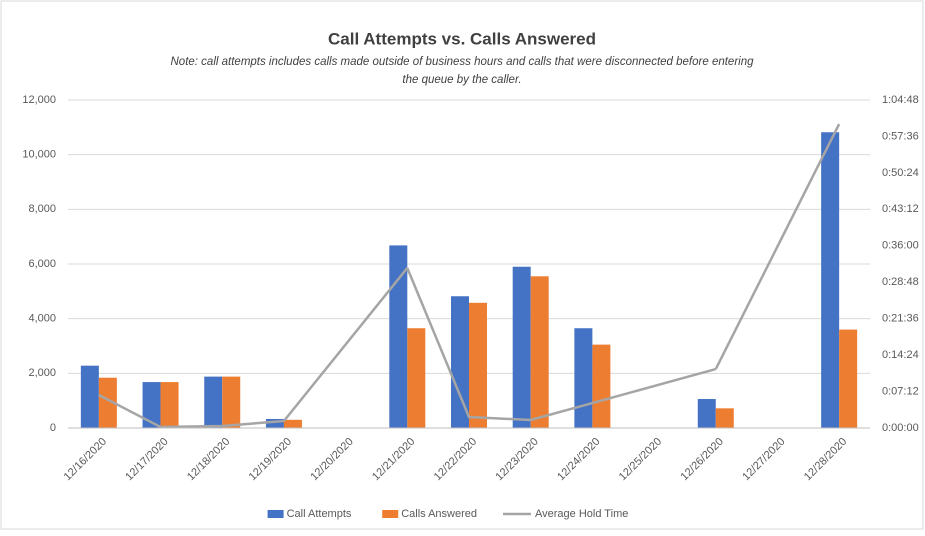 This screenshot has height=536, width=925. I want to click on y2-tick-label: 0:43:12, so click(900, 209).